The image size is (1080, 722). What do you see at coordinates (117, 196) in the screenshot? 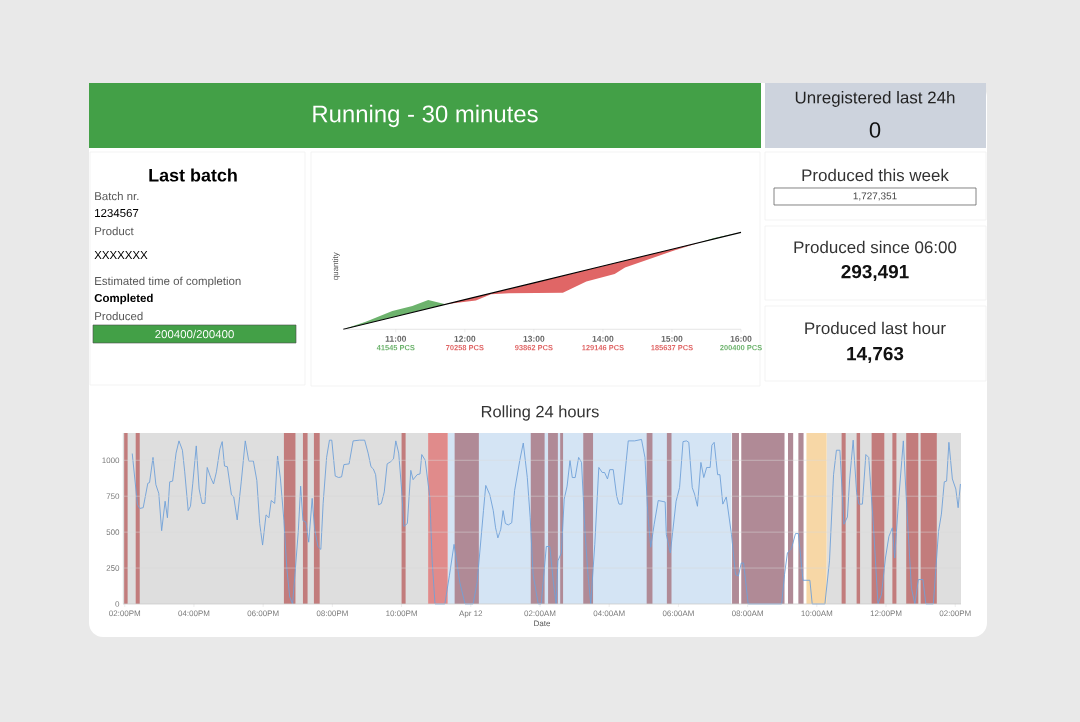
I see `text: Batch nr.` at bounding box center [117, 196].